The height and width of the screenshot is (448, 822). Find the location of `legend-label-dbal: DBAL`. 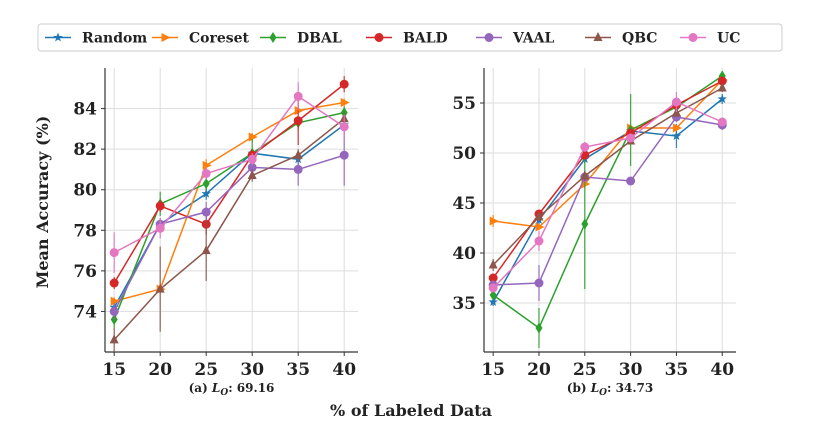

legend-label-dbal: DBAL is located at coordinates (319, 39).